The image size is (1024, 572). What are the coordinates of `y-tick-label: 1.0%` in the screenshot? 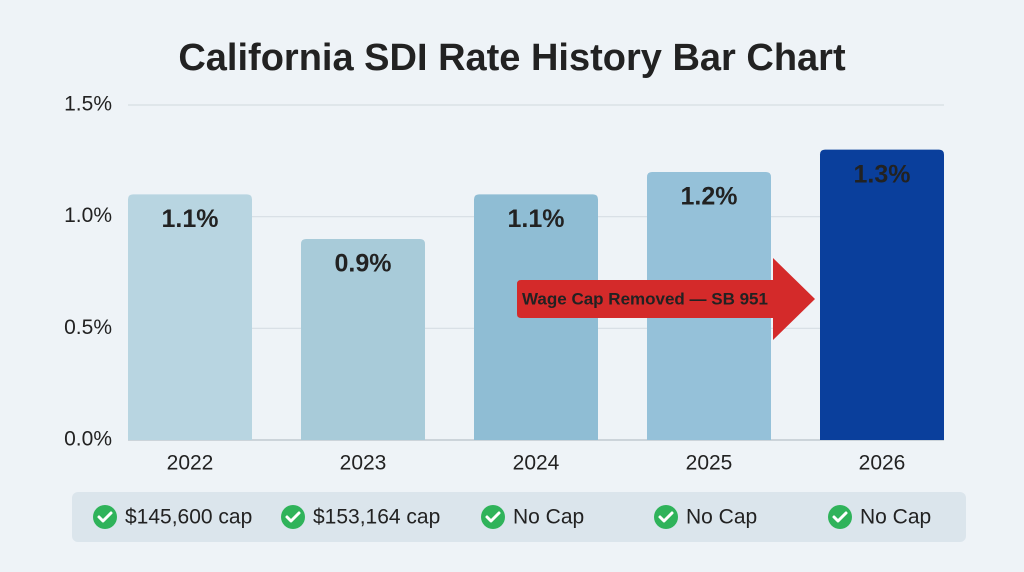 It's located at (88, 215).